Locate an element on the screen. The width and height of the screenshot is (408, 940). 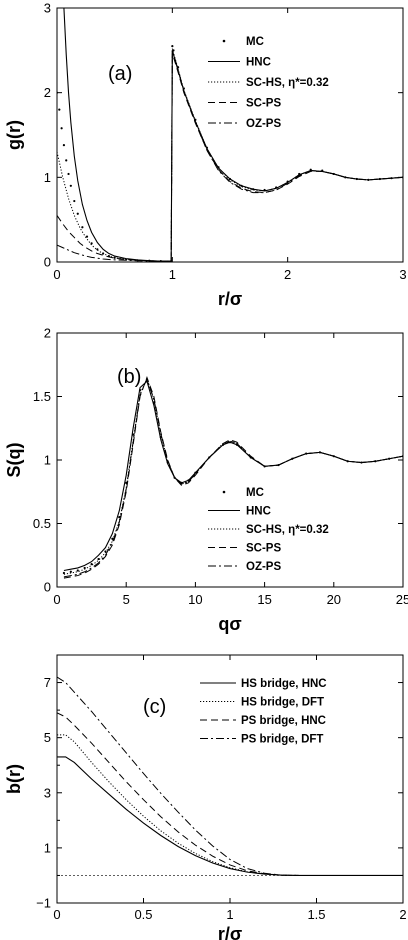
panel-label: (c) is located at coordinates (154, 707).